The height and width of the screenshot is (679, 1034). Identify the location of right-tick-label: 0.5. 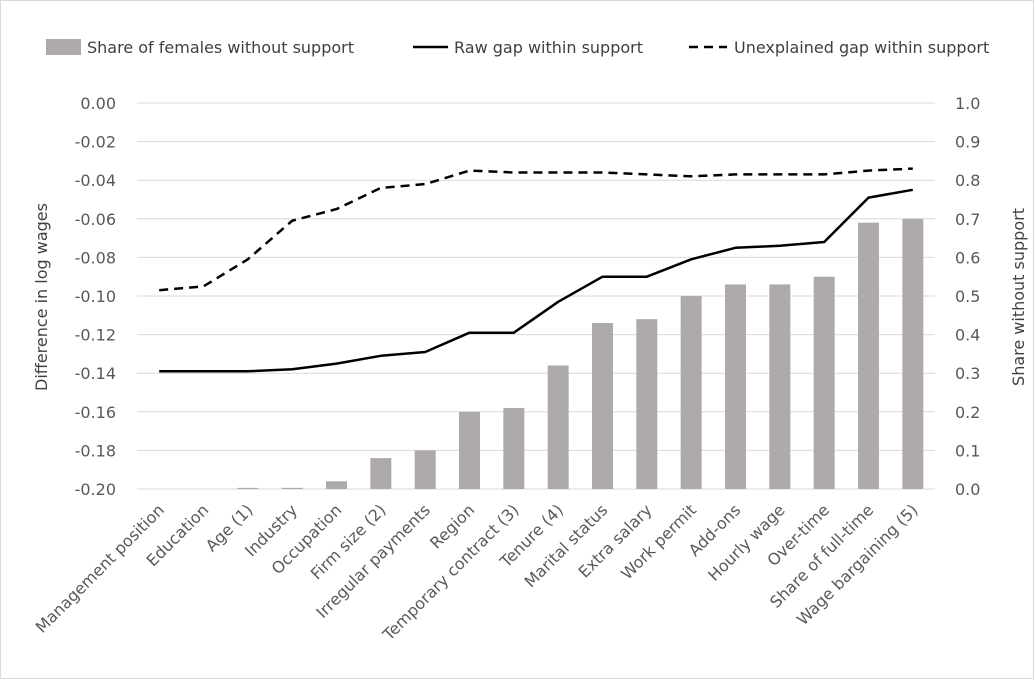
(967, 296).